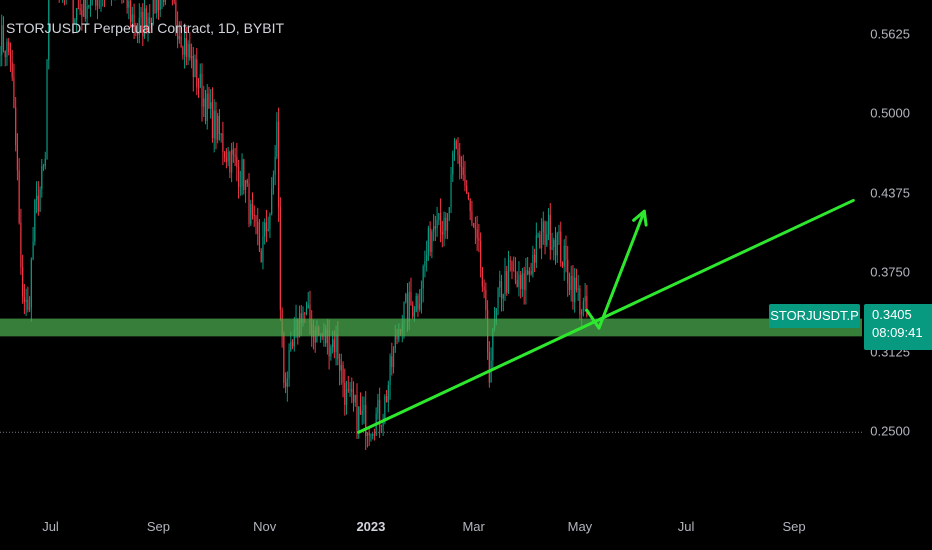 The width and height of the screenshot is (932, 550). Describe the element at coordinates (898, 331) in the screenshot. I see `candle-countdown: 08:09:41` at that location.